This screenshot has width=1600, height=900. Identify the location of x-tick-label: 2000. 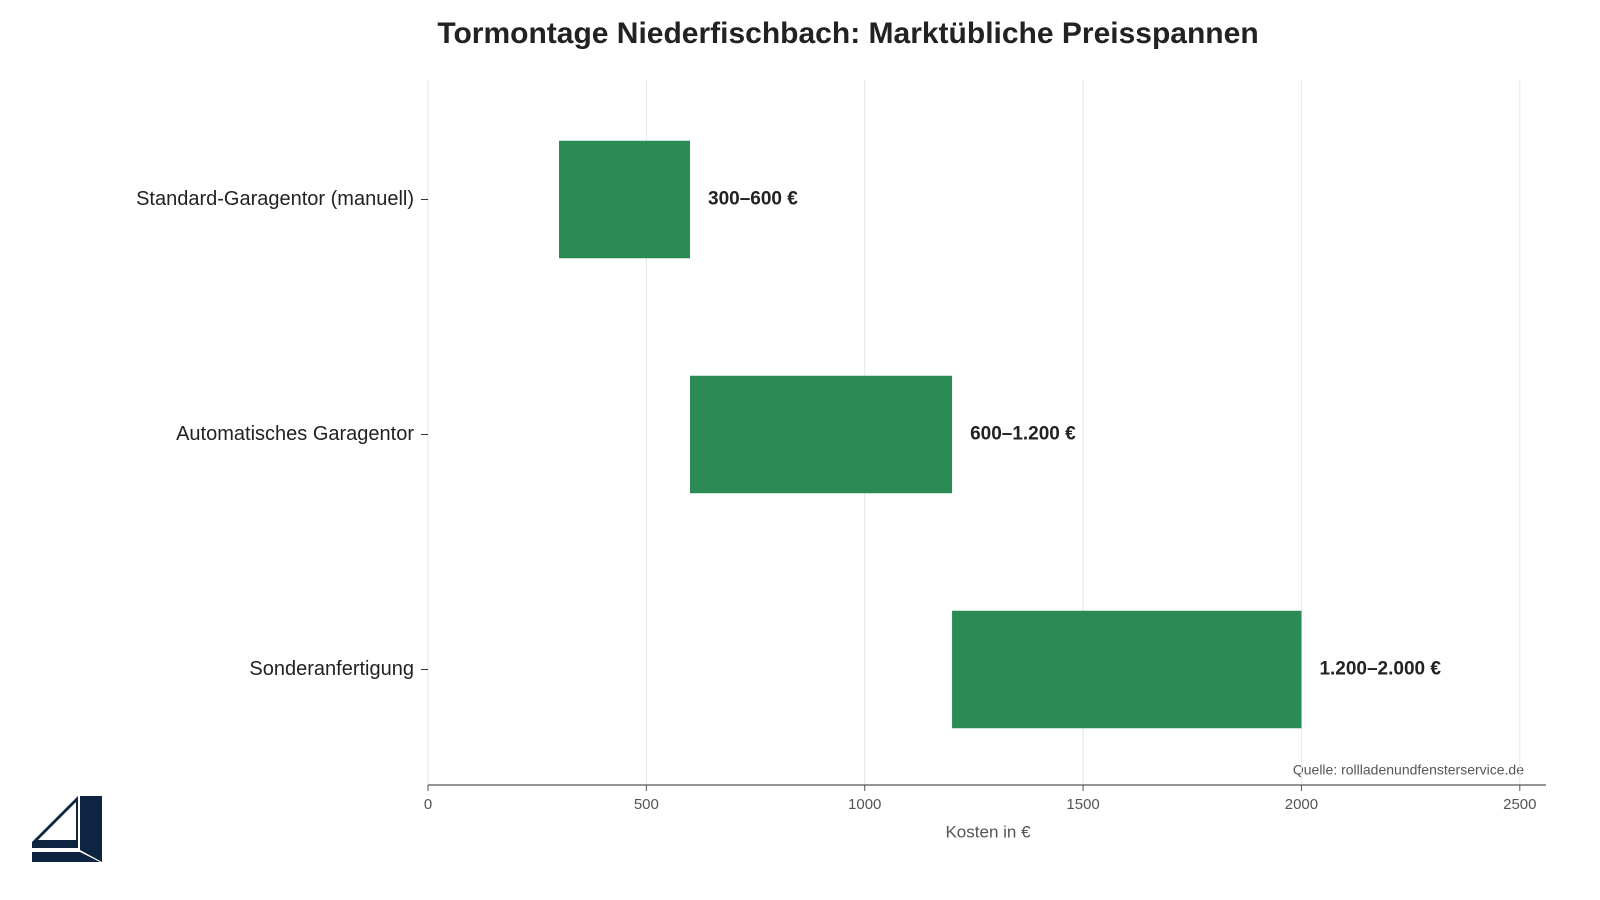
(1301, 804).